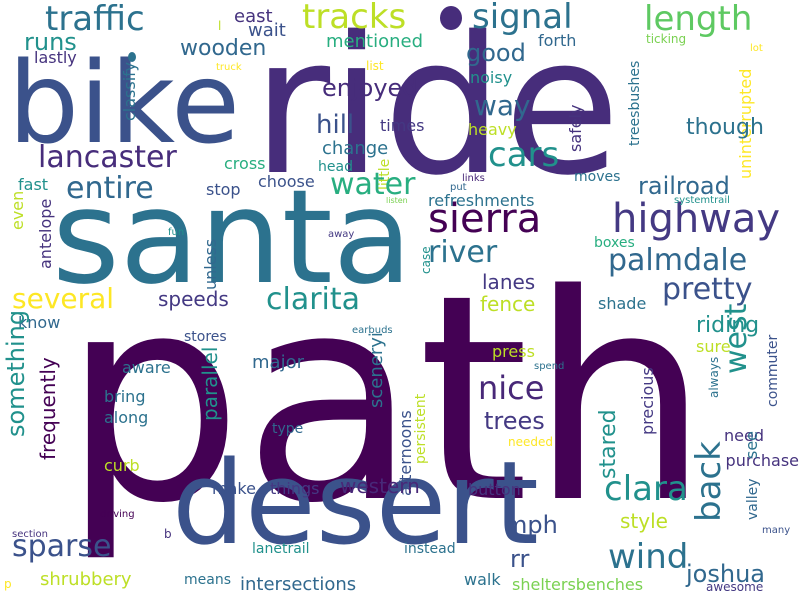 Image resolution: width=800 pixels, height=600 pixels. Describe the element at coordinates (725, 574) in the screenshot. I see `word-joshua: joshua` at that location.